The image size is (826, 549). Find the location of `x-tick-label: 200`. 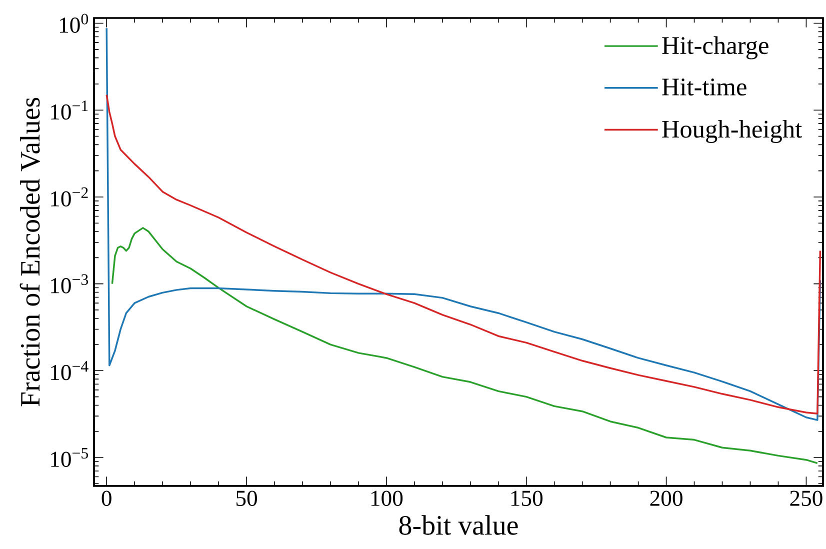

x-tick-label: 200 is located at coordinates (666, 498).